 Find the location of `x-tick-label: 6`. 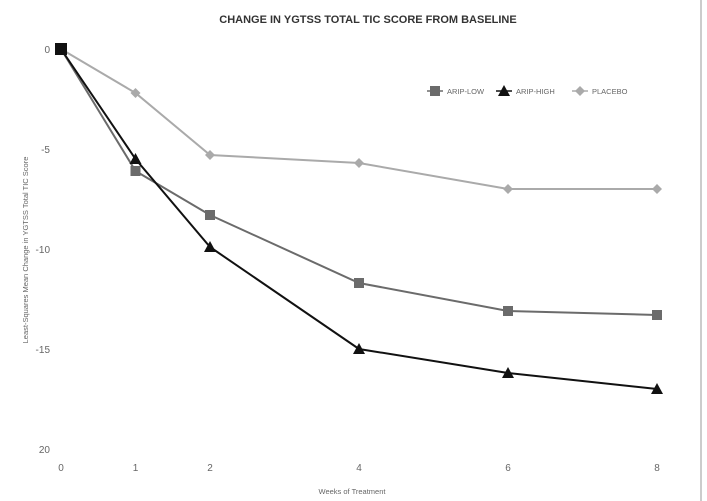

x-tick-label: 6 is located at coordinates (508, 468).